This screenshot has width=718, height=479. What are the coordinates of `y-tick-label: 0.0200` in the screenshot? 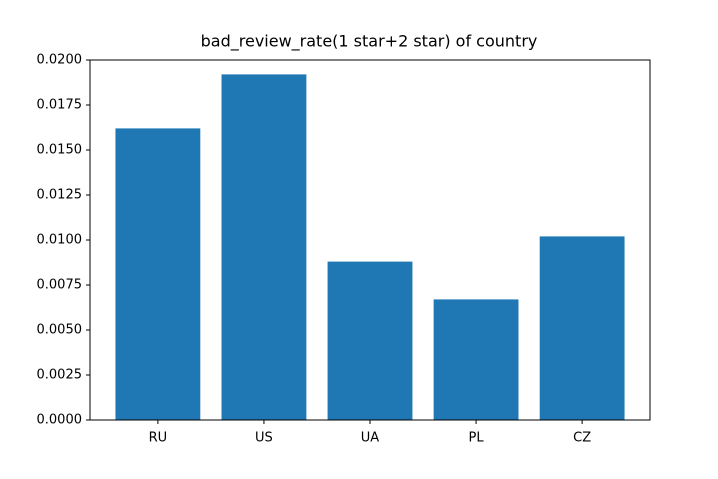 It's located at (60, 60).